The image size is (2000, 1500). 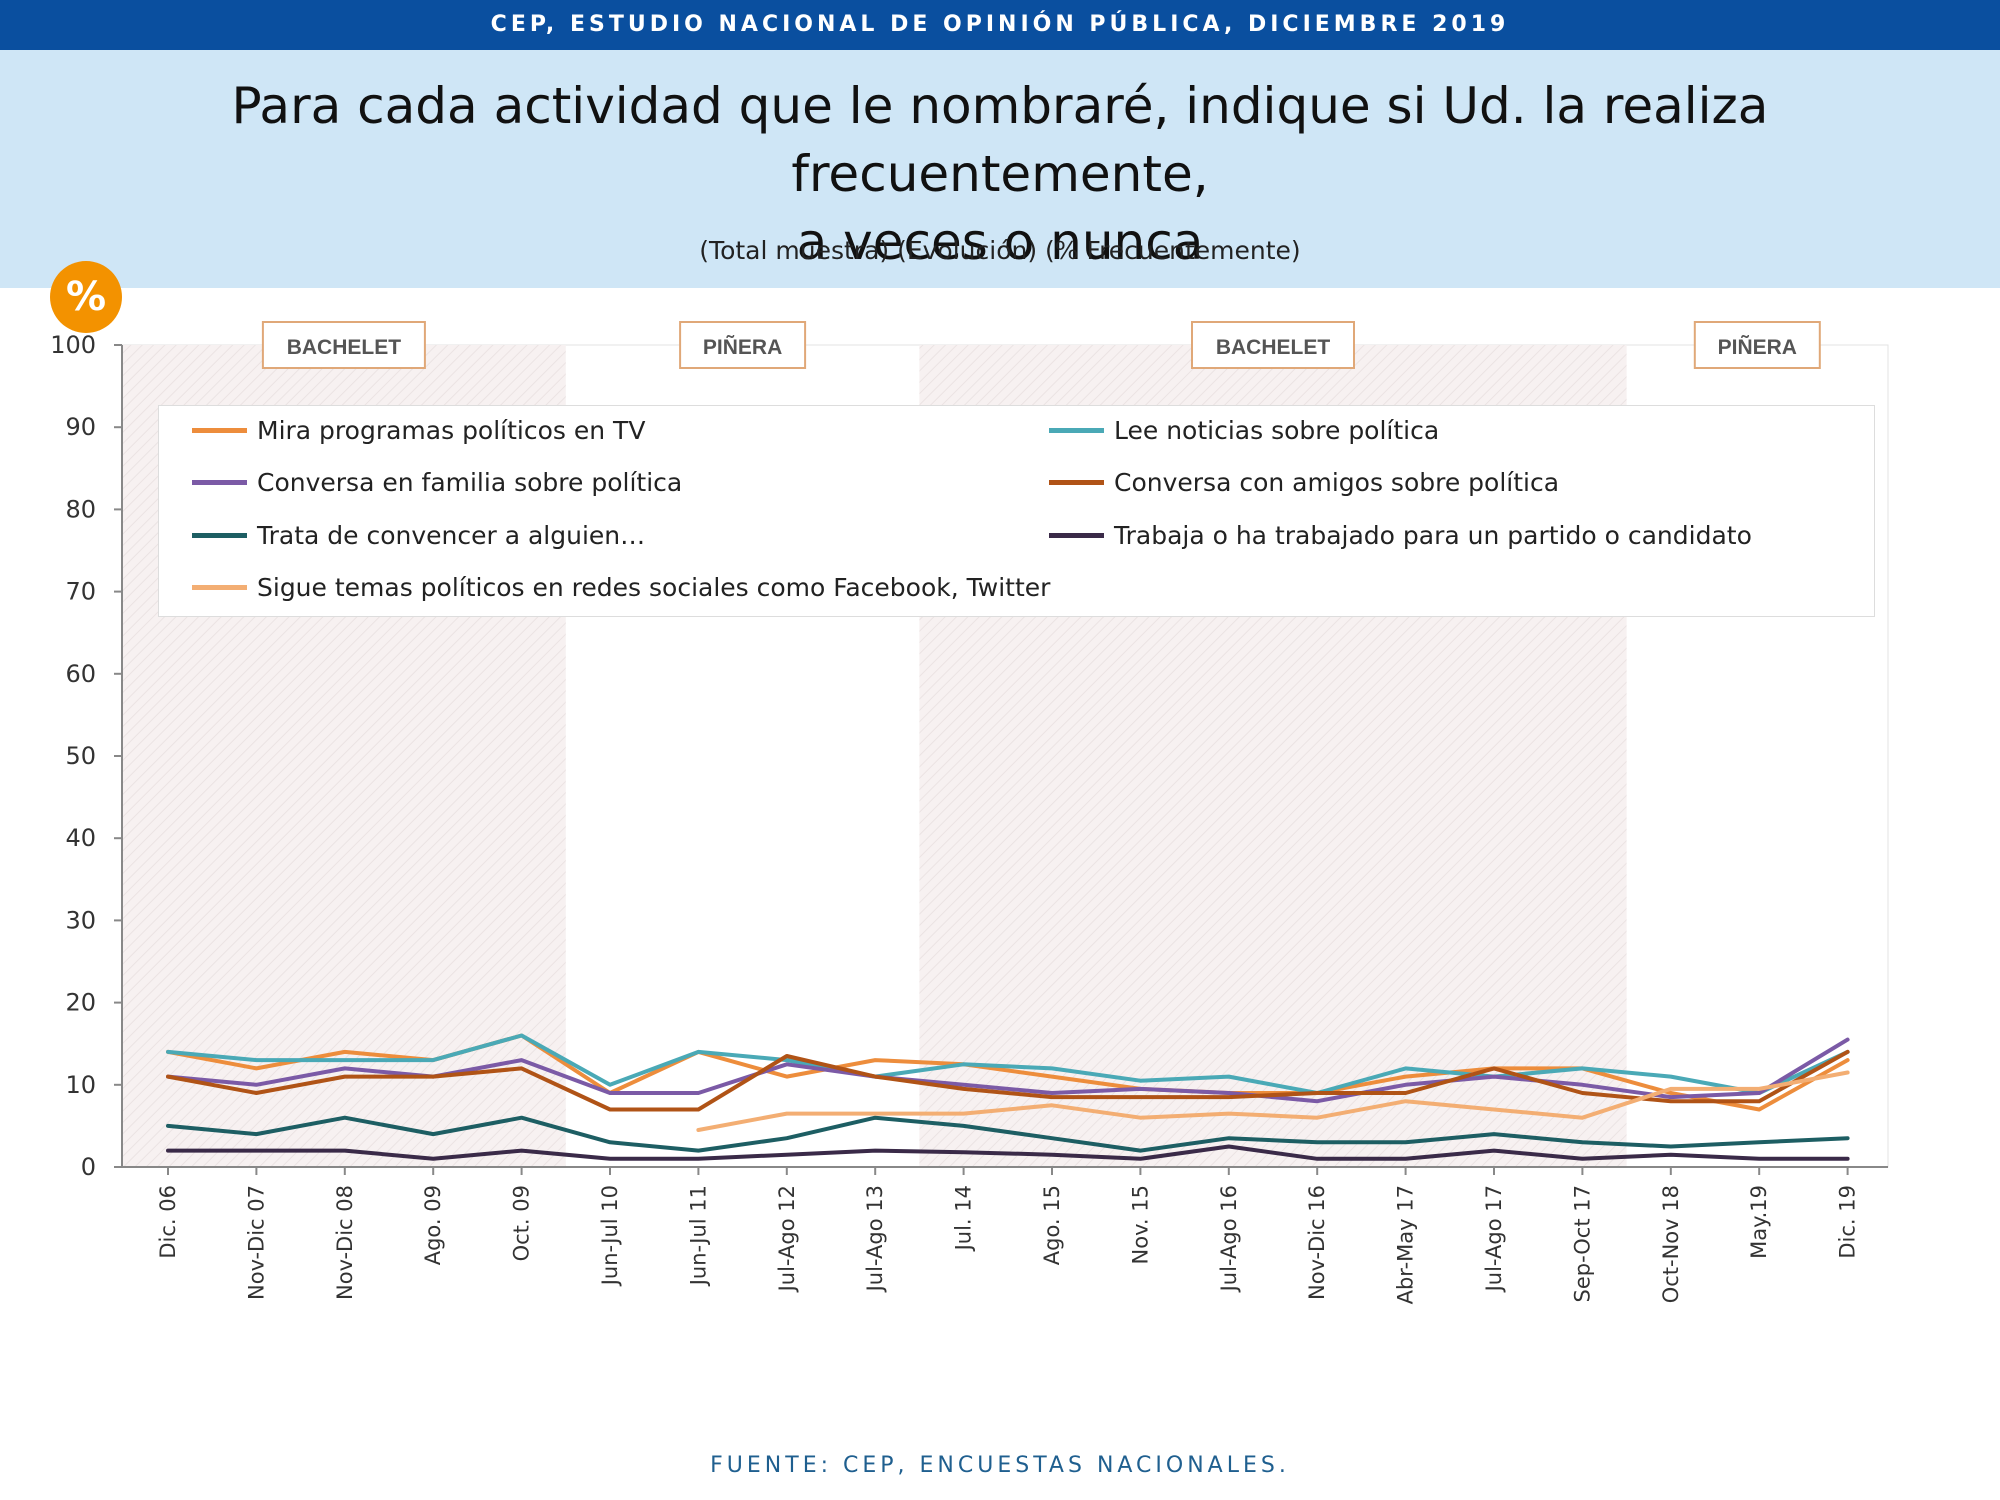 What do you see at coordinates (86, 297) in the screenshot?
I see `percent-badge: %` at bounding box center [86, 297].